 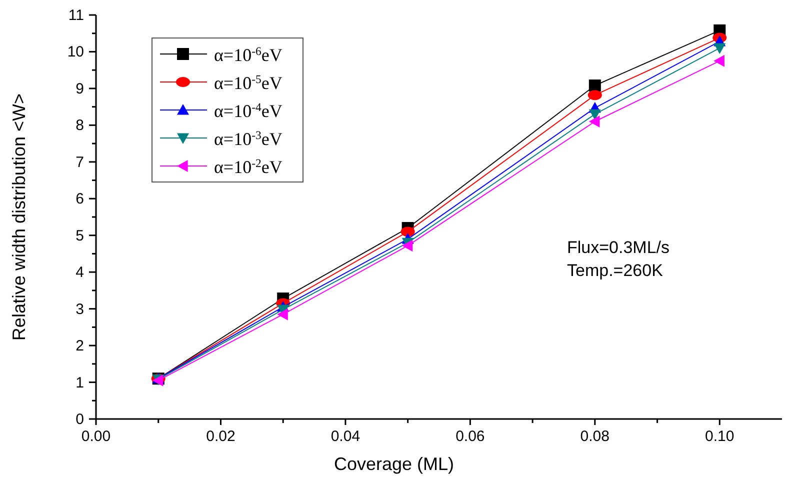 I want to click on x-tick-label: 0.06, so click(x=470, y=436).